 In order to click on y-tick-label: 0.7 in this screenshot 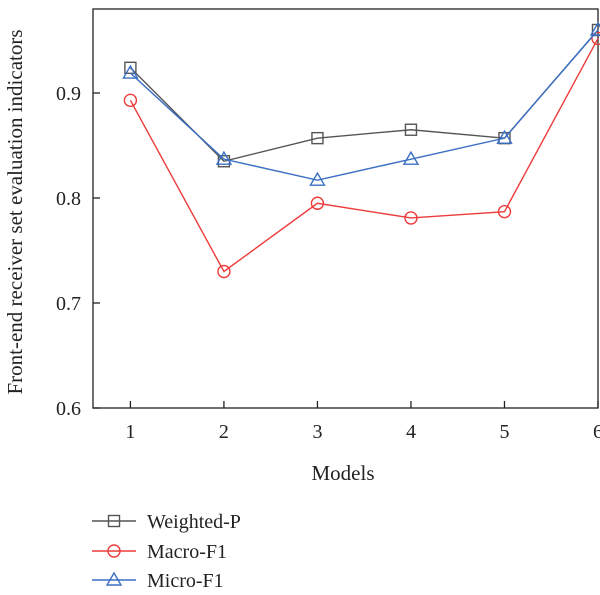, I will do `click(68, 304)`.